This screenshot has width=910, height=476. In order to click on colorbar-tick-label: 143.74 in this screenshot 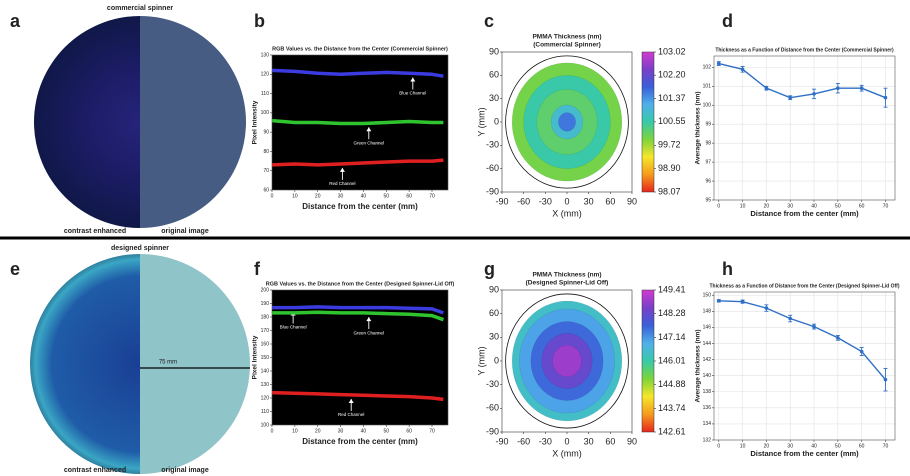, I will do `click(672, 408)`.